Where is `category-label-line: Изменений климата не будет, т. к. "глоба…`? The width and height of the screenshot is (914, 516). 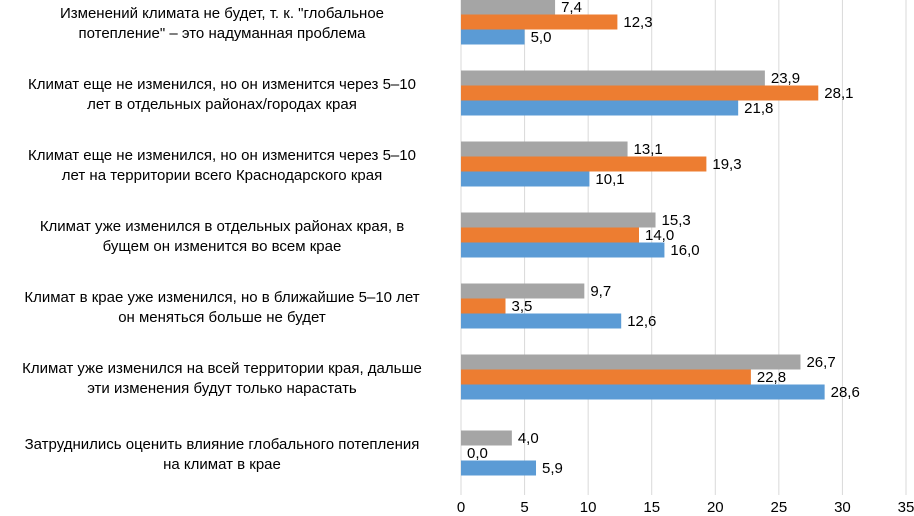
category-label-line: Изменений климата не будет, т. к. "глоба… is located at coordinates (222, 13).